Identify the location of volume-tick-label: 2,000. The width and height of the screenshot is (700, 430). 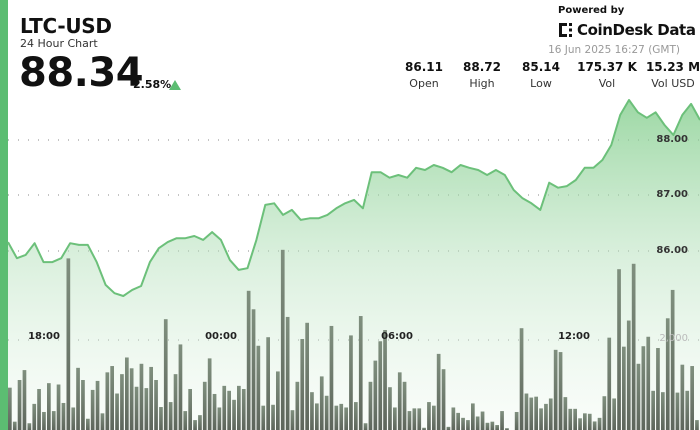
(673, 338).